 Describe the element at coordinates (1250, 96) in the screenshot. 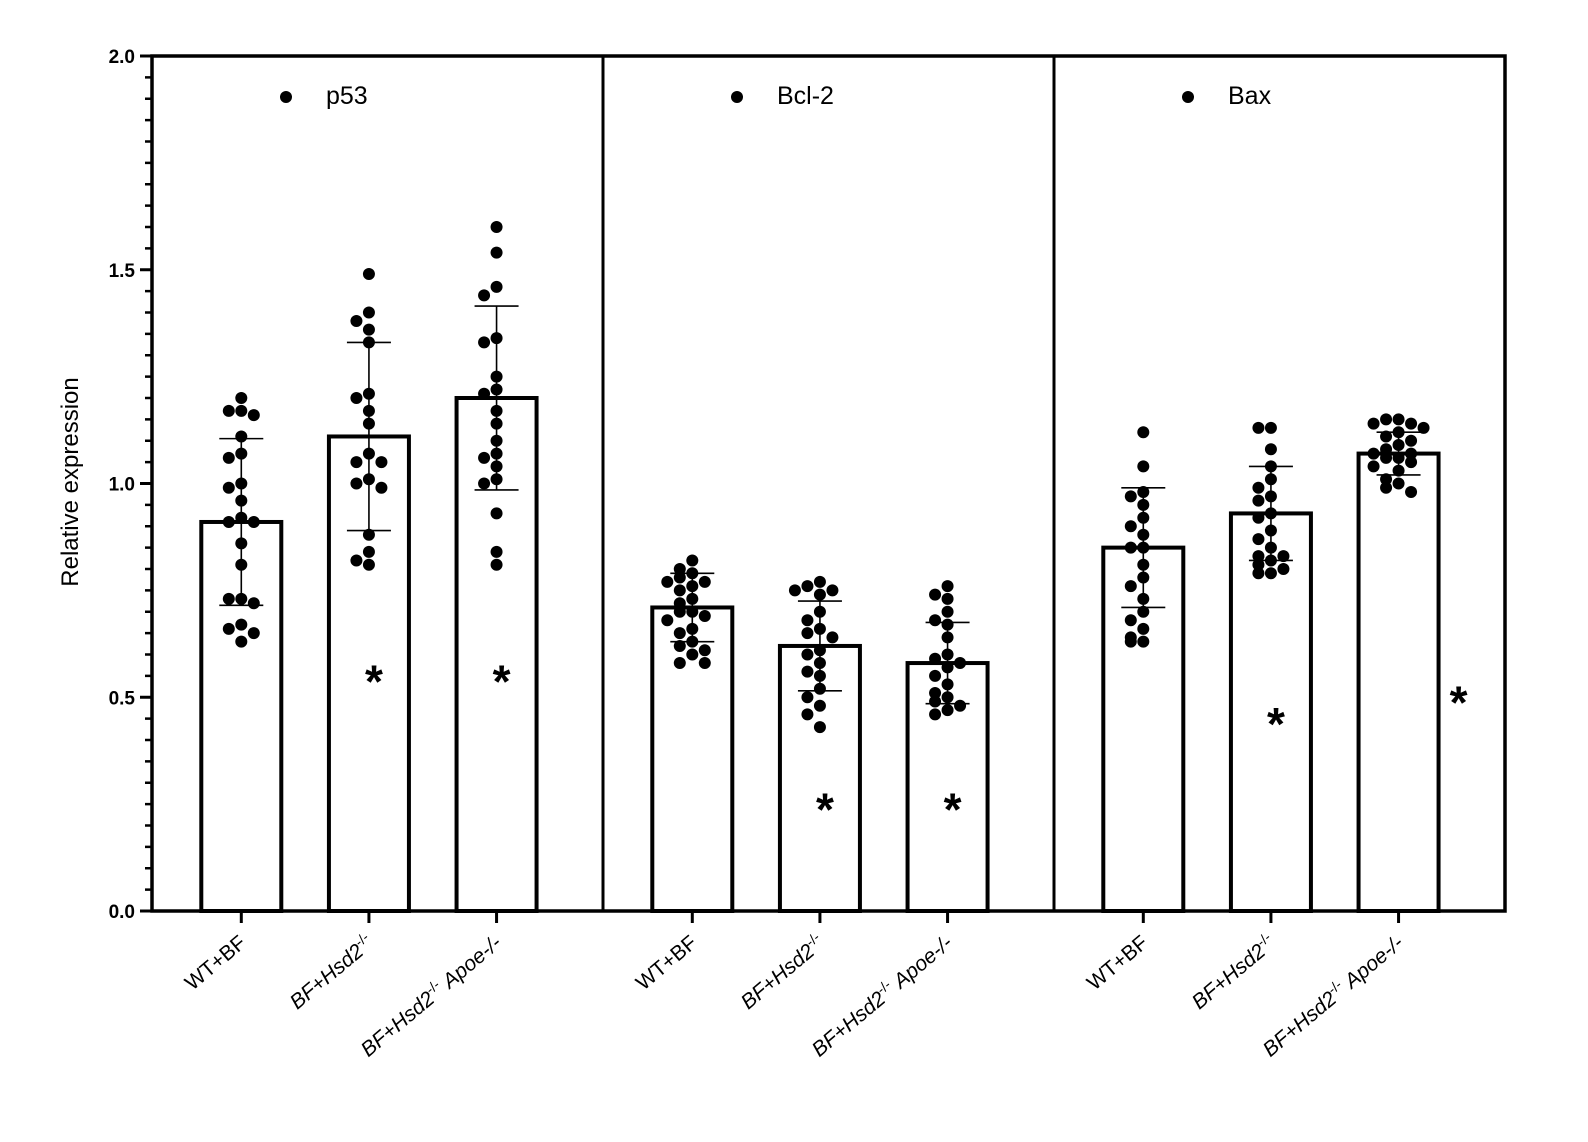

I see `legend-label: Bax` at that location.